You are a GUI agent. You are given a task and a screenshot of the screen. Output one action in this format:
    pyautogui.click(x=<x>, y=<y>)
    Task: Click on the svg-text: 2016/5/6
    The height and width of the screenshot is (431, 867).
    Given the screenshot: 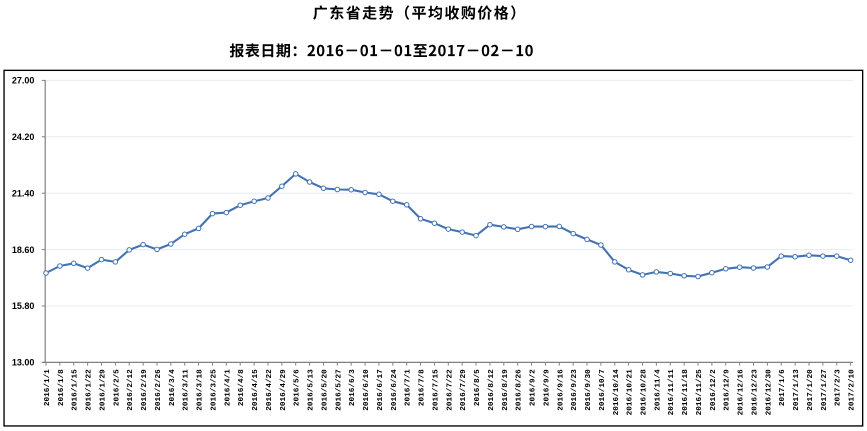 What is the action you would take?
    pyautogui.click(x=298, y=387)
    